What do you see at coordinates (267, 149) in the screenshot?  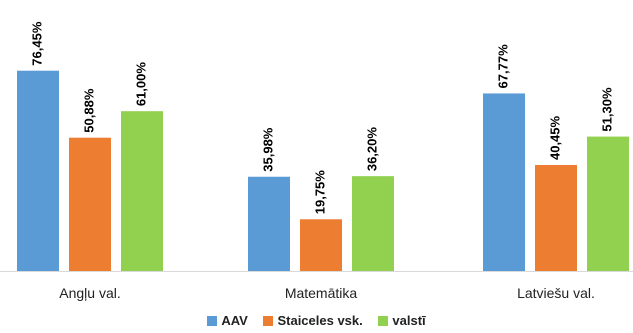 I see `data-label-1-0: 35,98%` at bounding box center [267, 149].